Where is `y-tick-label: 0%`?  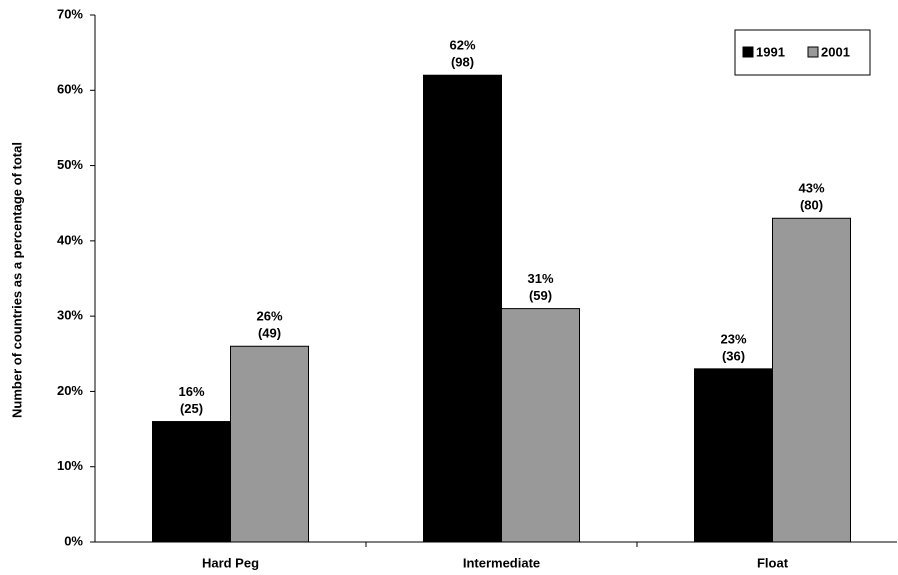
y-tick-label: 0% is located at coordinates (73, 540).